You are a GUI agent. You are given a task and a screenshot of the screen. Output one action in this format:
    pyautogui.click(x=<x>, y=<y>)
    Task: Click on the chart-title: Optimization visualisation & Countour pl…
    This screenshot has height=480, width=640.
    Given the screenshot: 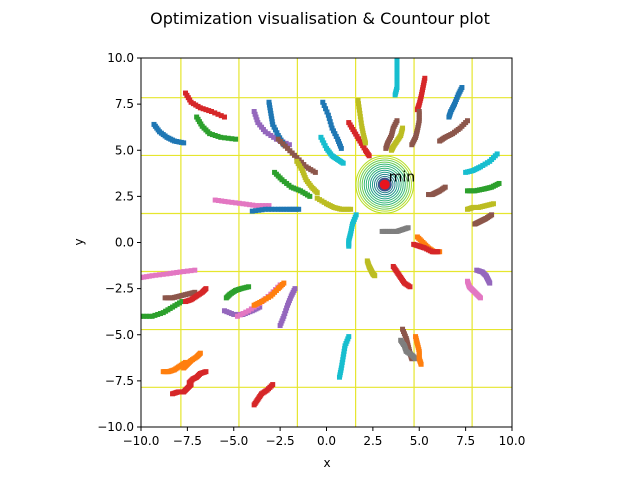 What is the action you would take?
    pyautogui.click(x=320, y=18)
    